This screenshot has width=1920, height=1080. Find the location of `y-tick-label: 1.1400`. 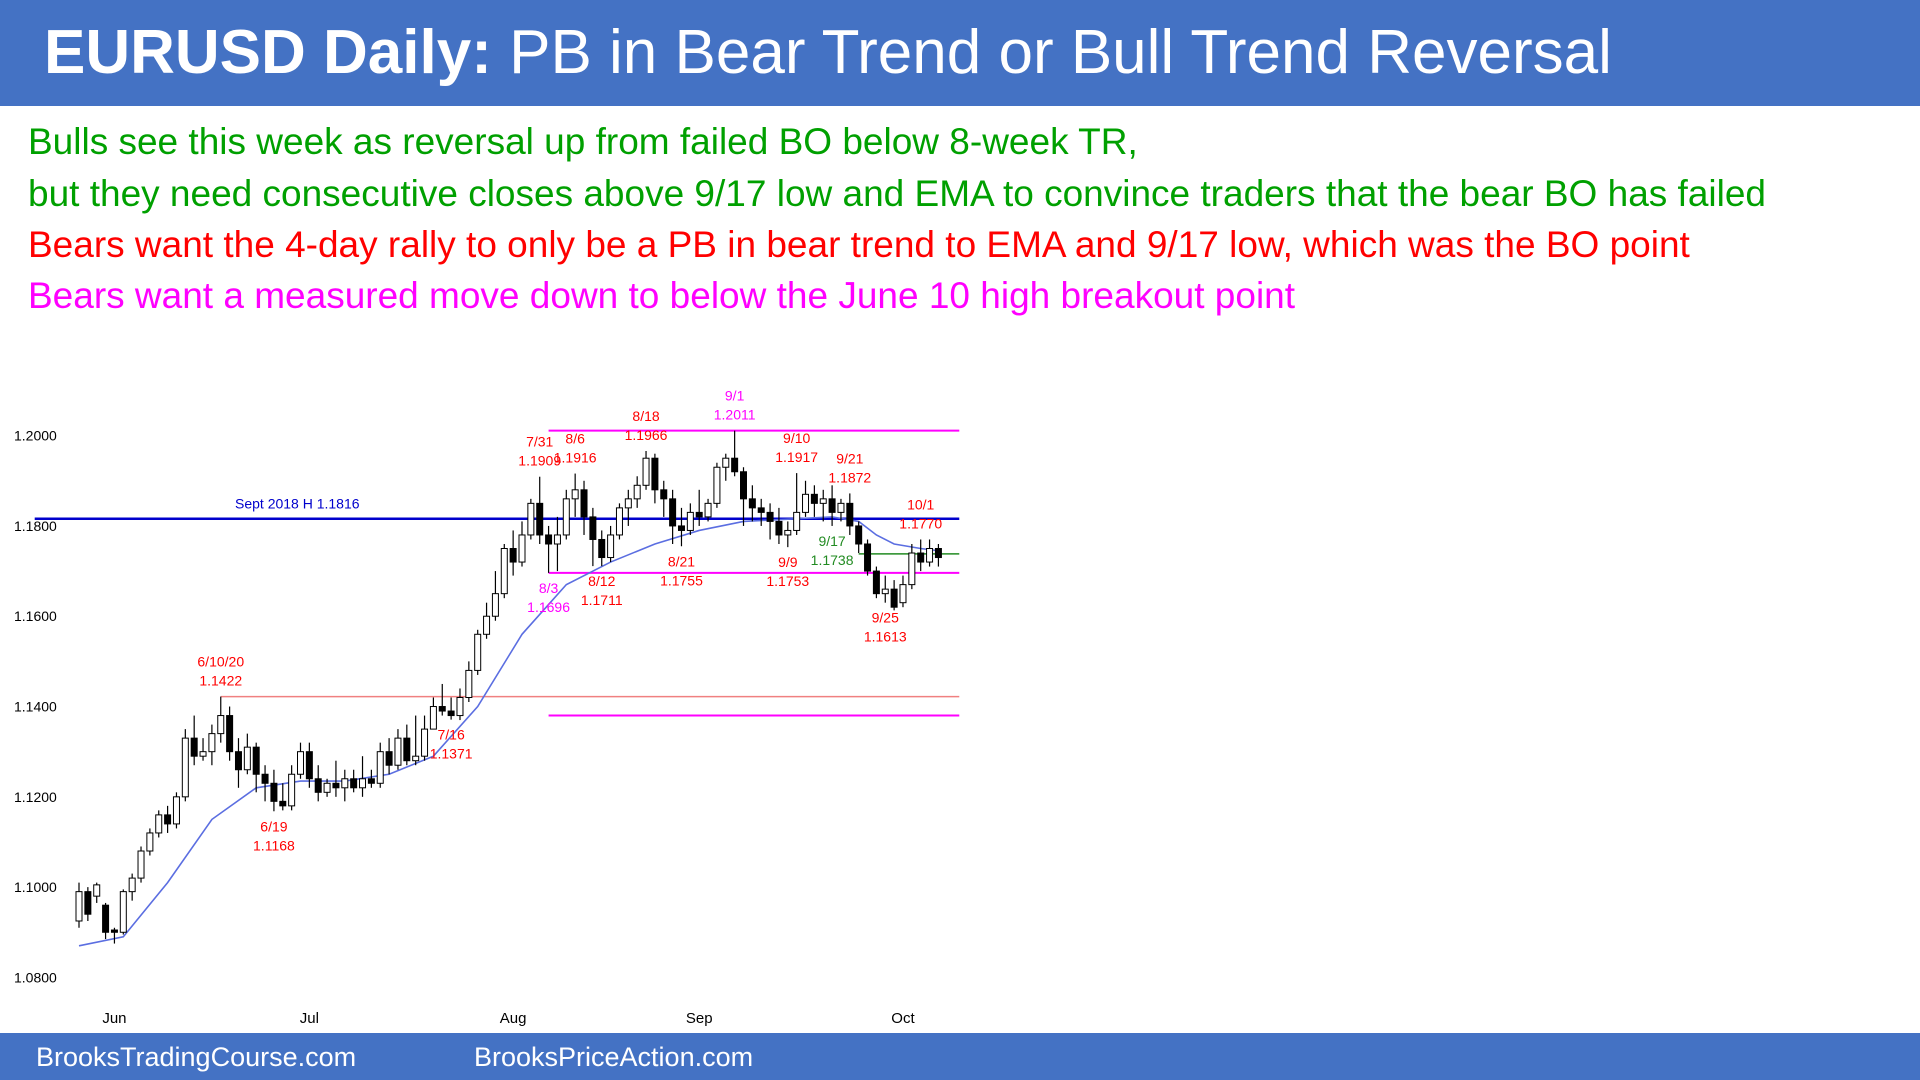

y-tick-label: 1.1400 is located at coordinates (35, 707).